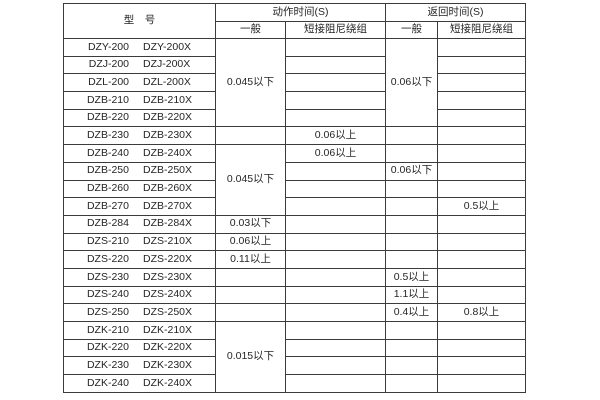  I want to click on model-name: DZS-250, so click(107, 311).